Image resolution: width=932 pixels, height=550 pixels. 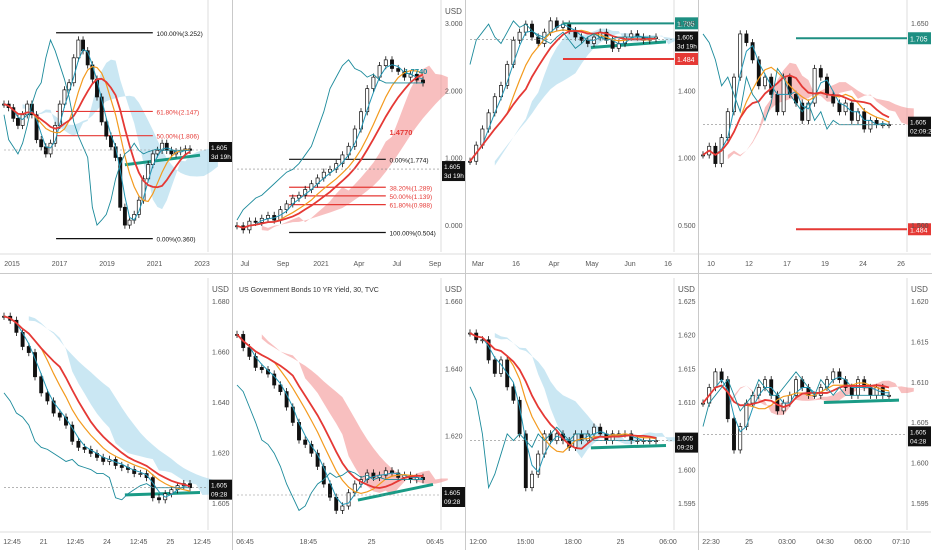 What do you see at coordinates (176, 240) in the screenshot?
I see `fib-level-label: 0.00%(0.360)` at bounding box center [176, 240].